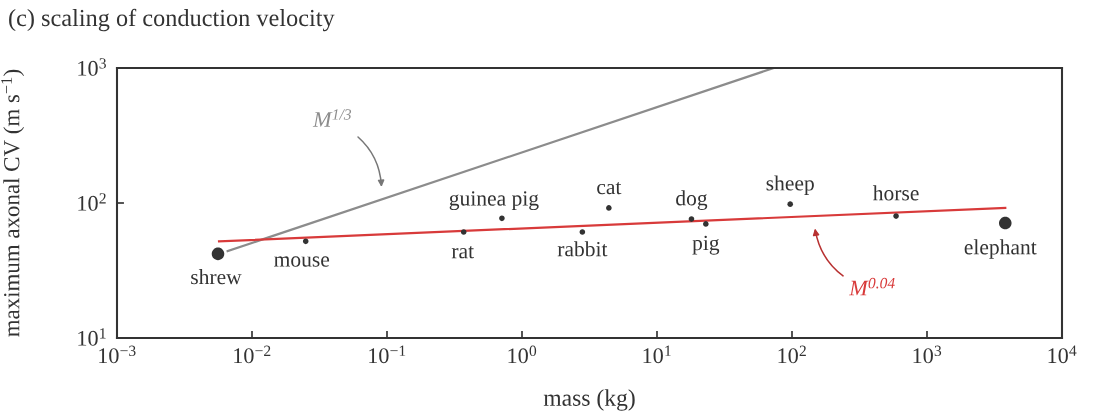 This screenshot has height=416, width=1096. I want to click on y-tick-label: 10$^{3}$, so click(92, 67).